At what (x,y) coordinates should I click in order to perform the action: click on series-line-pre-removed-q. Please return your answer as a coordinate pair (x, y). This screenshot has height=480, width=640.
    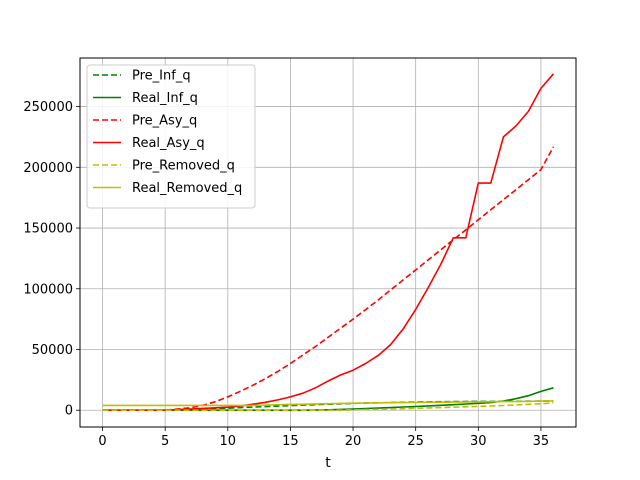
    Looking at the image, I should click on (328, 407).